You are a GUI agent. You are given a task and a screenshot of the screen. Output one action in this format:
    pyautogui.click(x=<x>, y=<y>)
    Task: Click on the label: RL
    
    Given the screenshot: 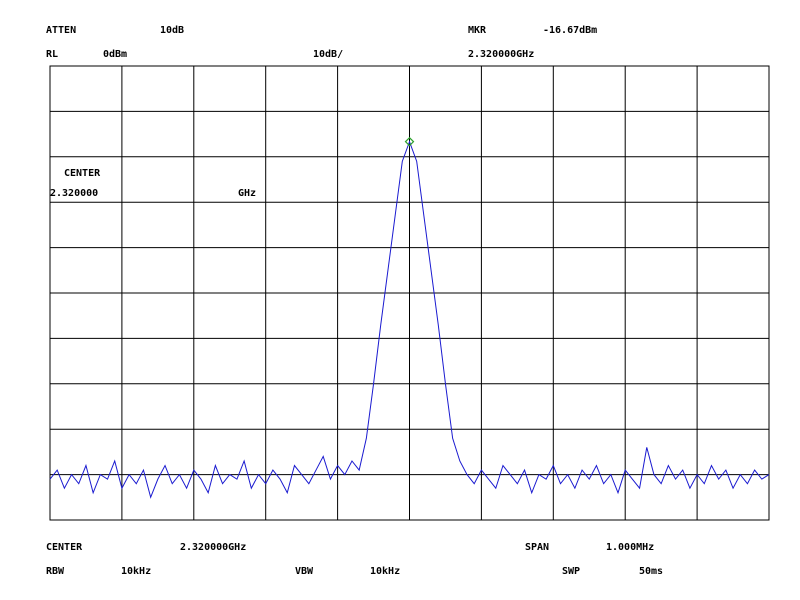 What is the action you would take?
    pyautogui.click(x=52, y=54)
    